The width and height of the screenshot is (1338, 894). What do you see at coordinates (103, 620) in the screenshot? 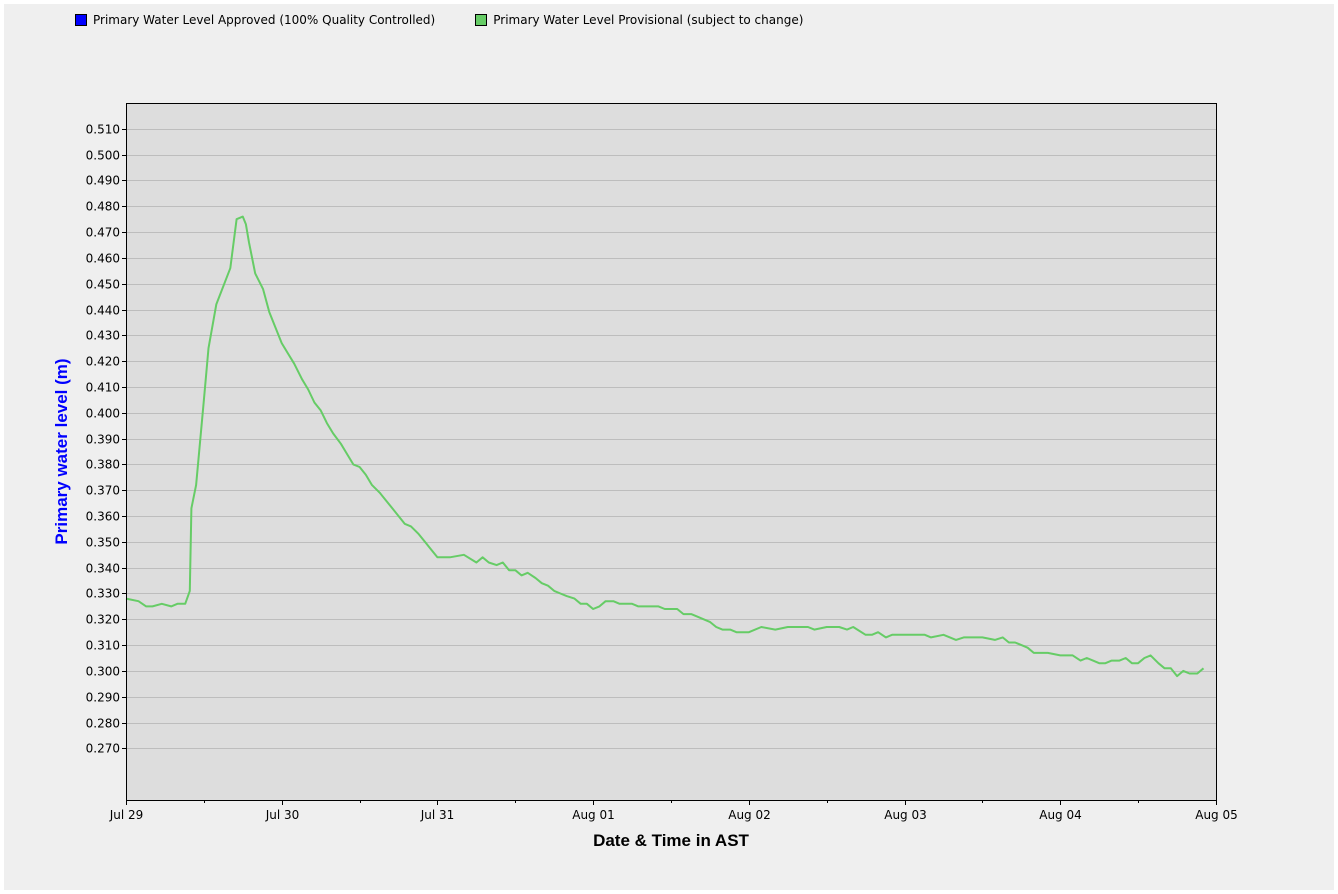
I see `y-tick-label: 0.320` at bounding box center [103, 620].